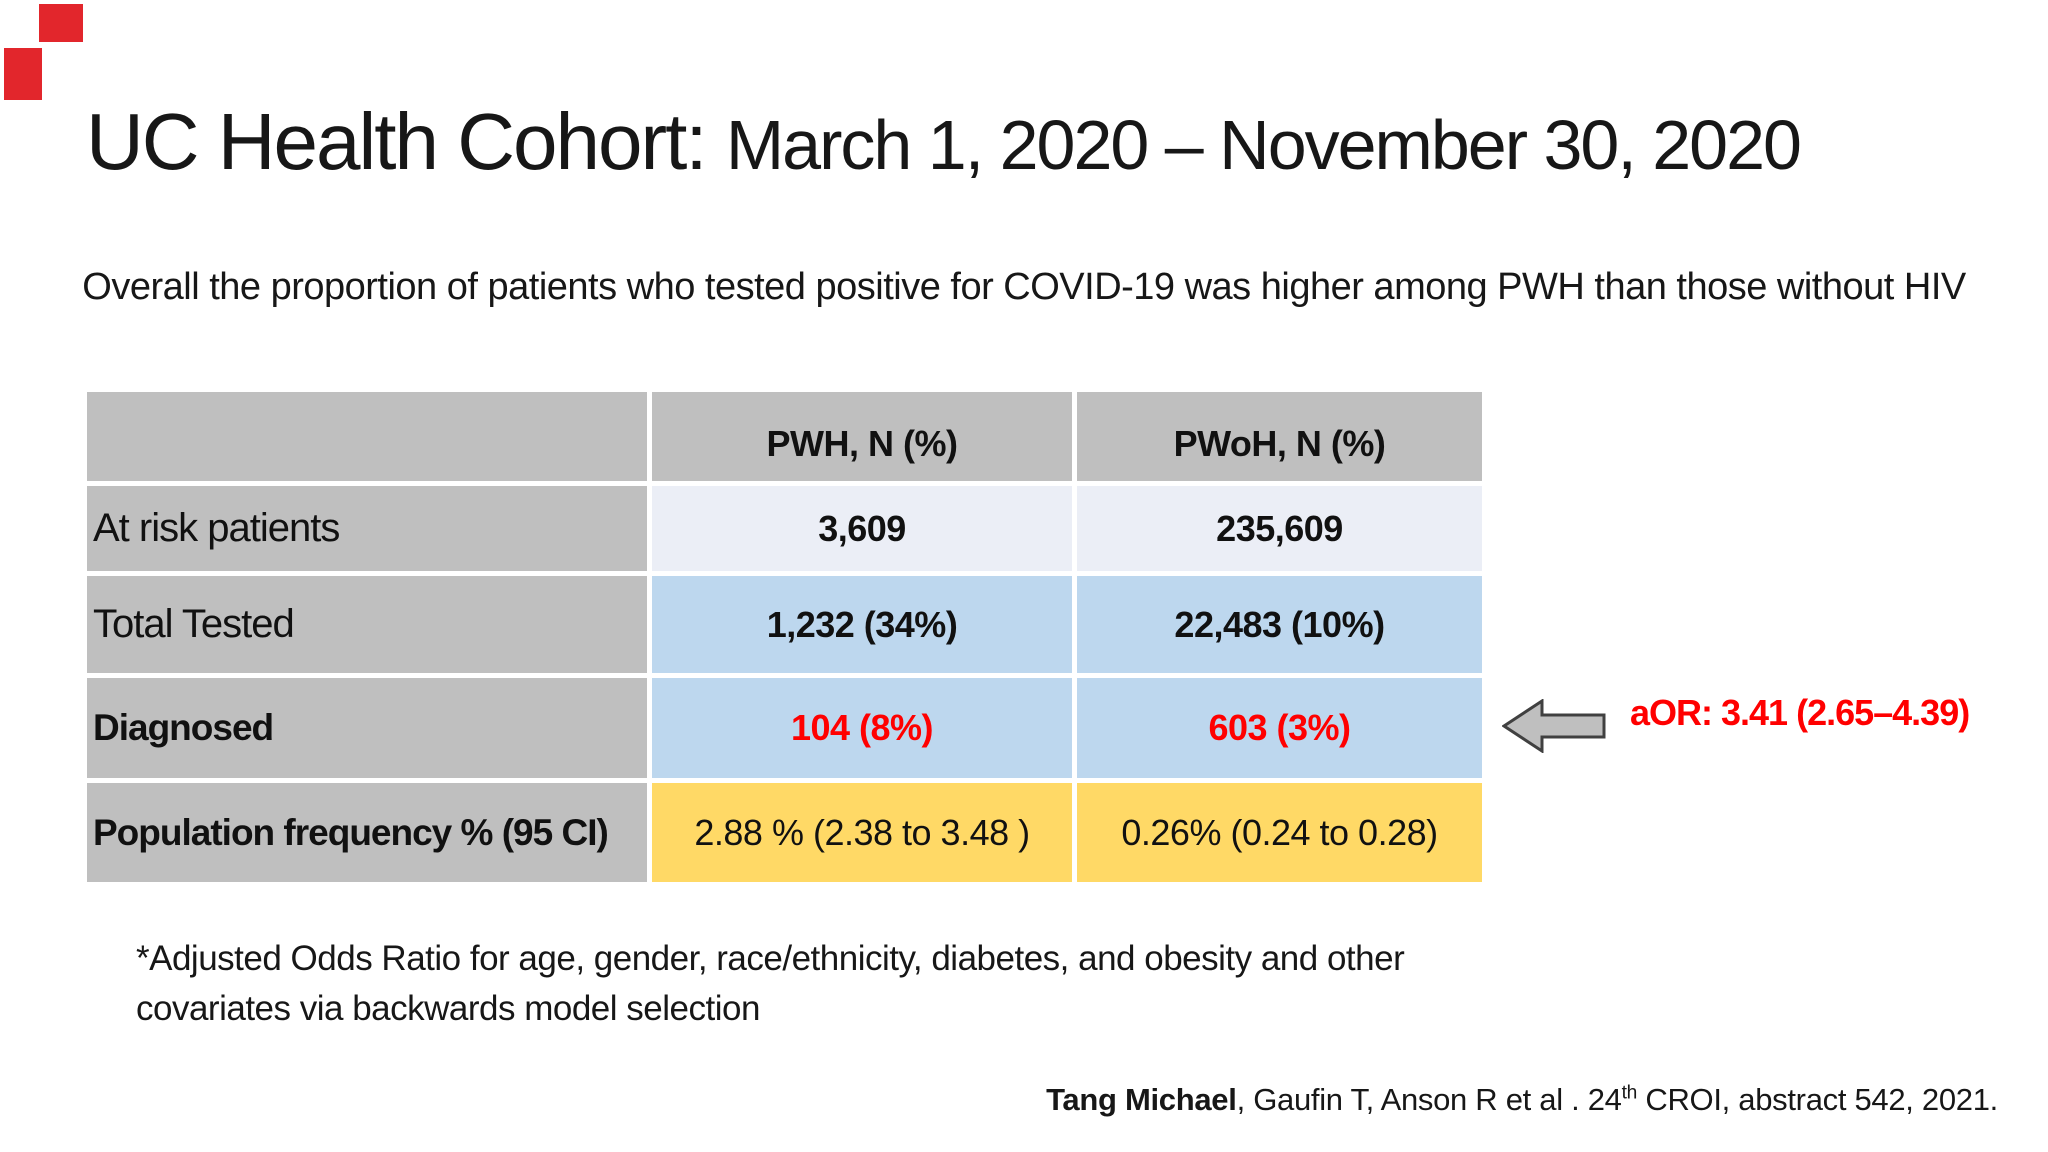  I want to click on pwoh-value-at-risk: 235,609, so click(1279, 528).